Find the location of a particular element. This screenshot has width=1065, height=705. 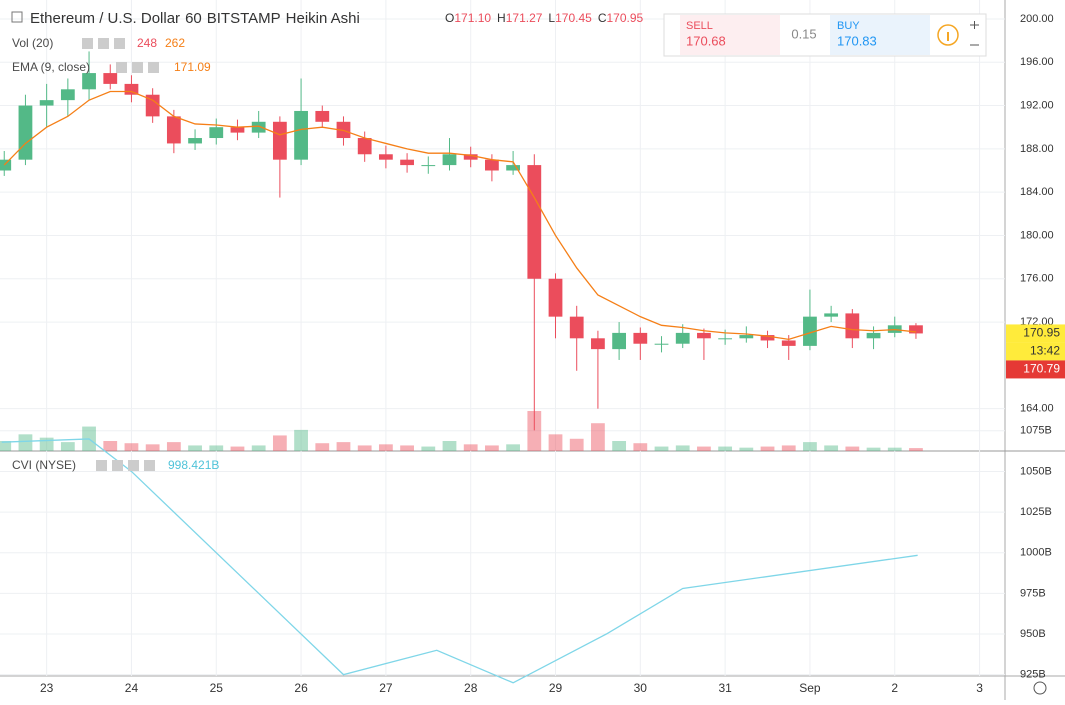

y2-tick-label: 950B is located at coordinates (1033, 634).